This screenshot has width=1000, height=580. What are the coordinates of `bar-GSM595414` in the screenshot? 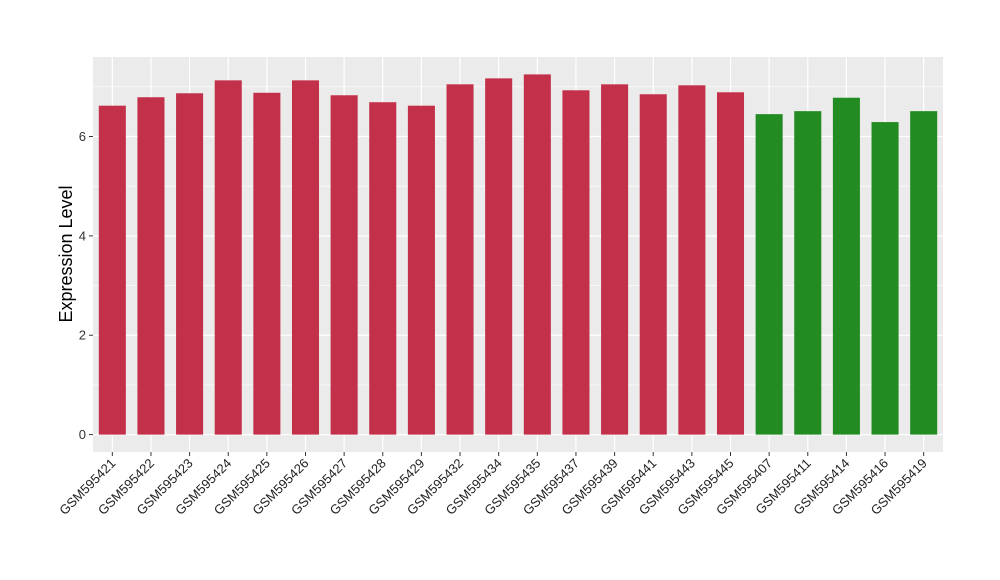 It's located at (846, 266).